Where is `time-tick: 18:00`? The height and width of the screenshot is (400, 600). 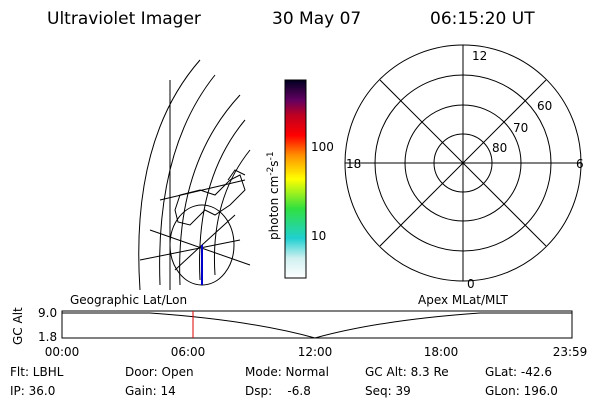
time-tick: 18:00 is located at coordinates (441, 352).